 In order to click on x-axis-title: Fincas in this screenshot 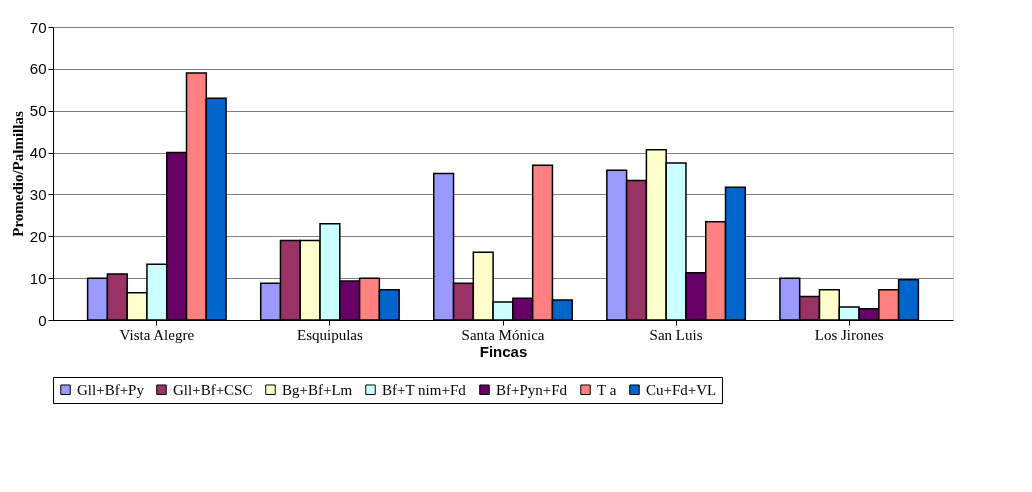, I will do `click(503, 351)`.